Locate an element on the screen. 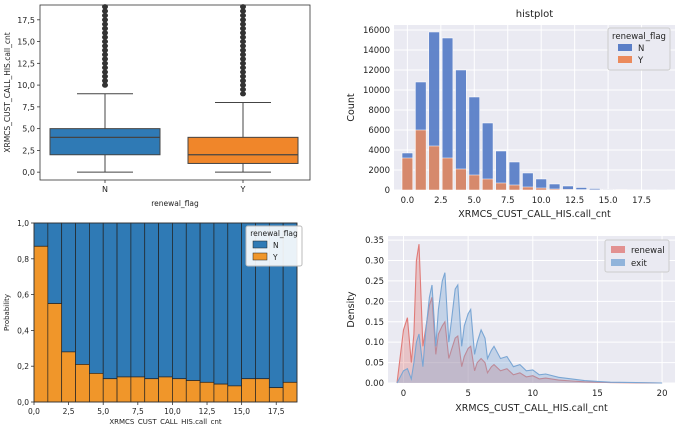  x-tick-label: 17,5 is located at coordinates (276, 411).